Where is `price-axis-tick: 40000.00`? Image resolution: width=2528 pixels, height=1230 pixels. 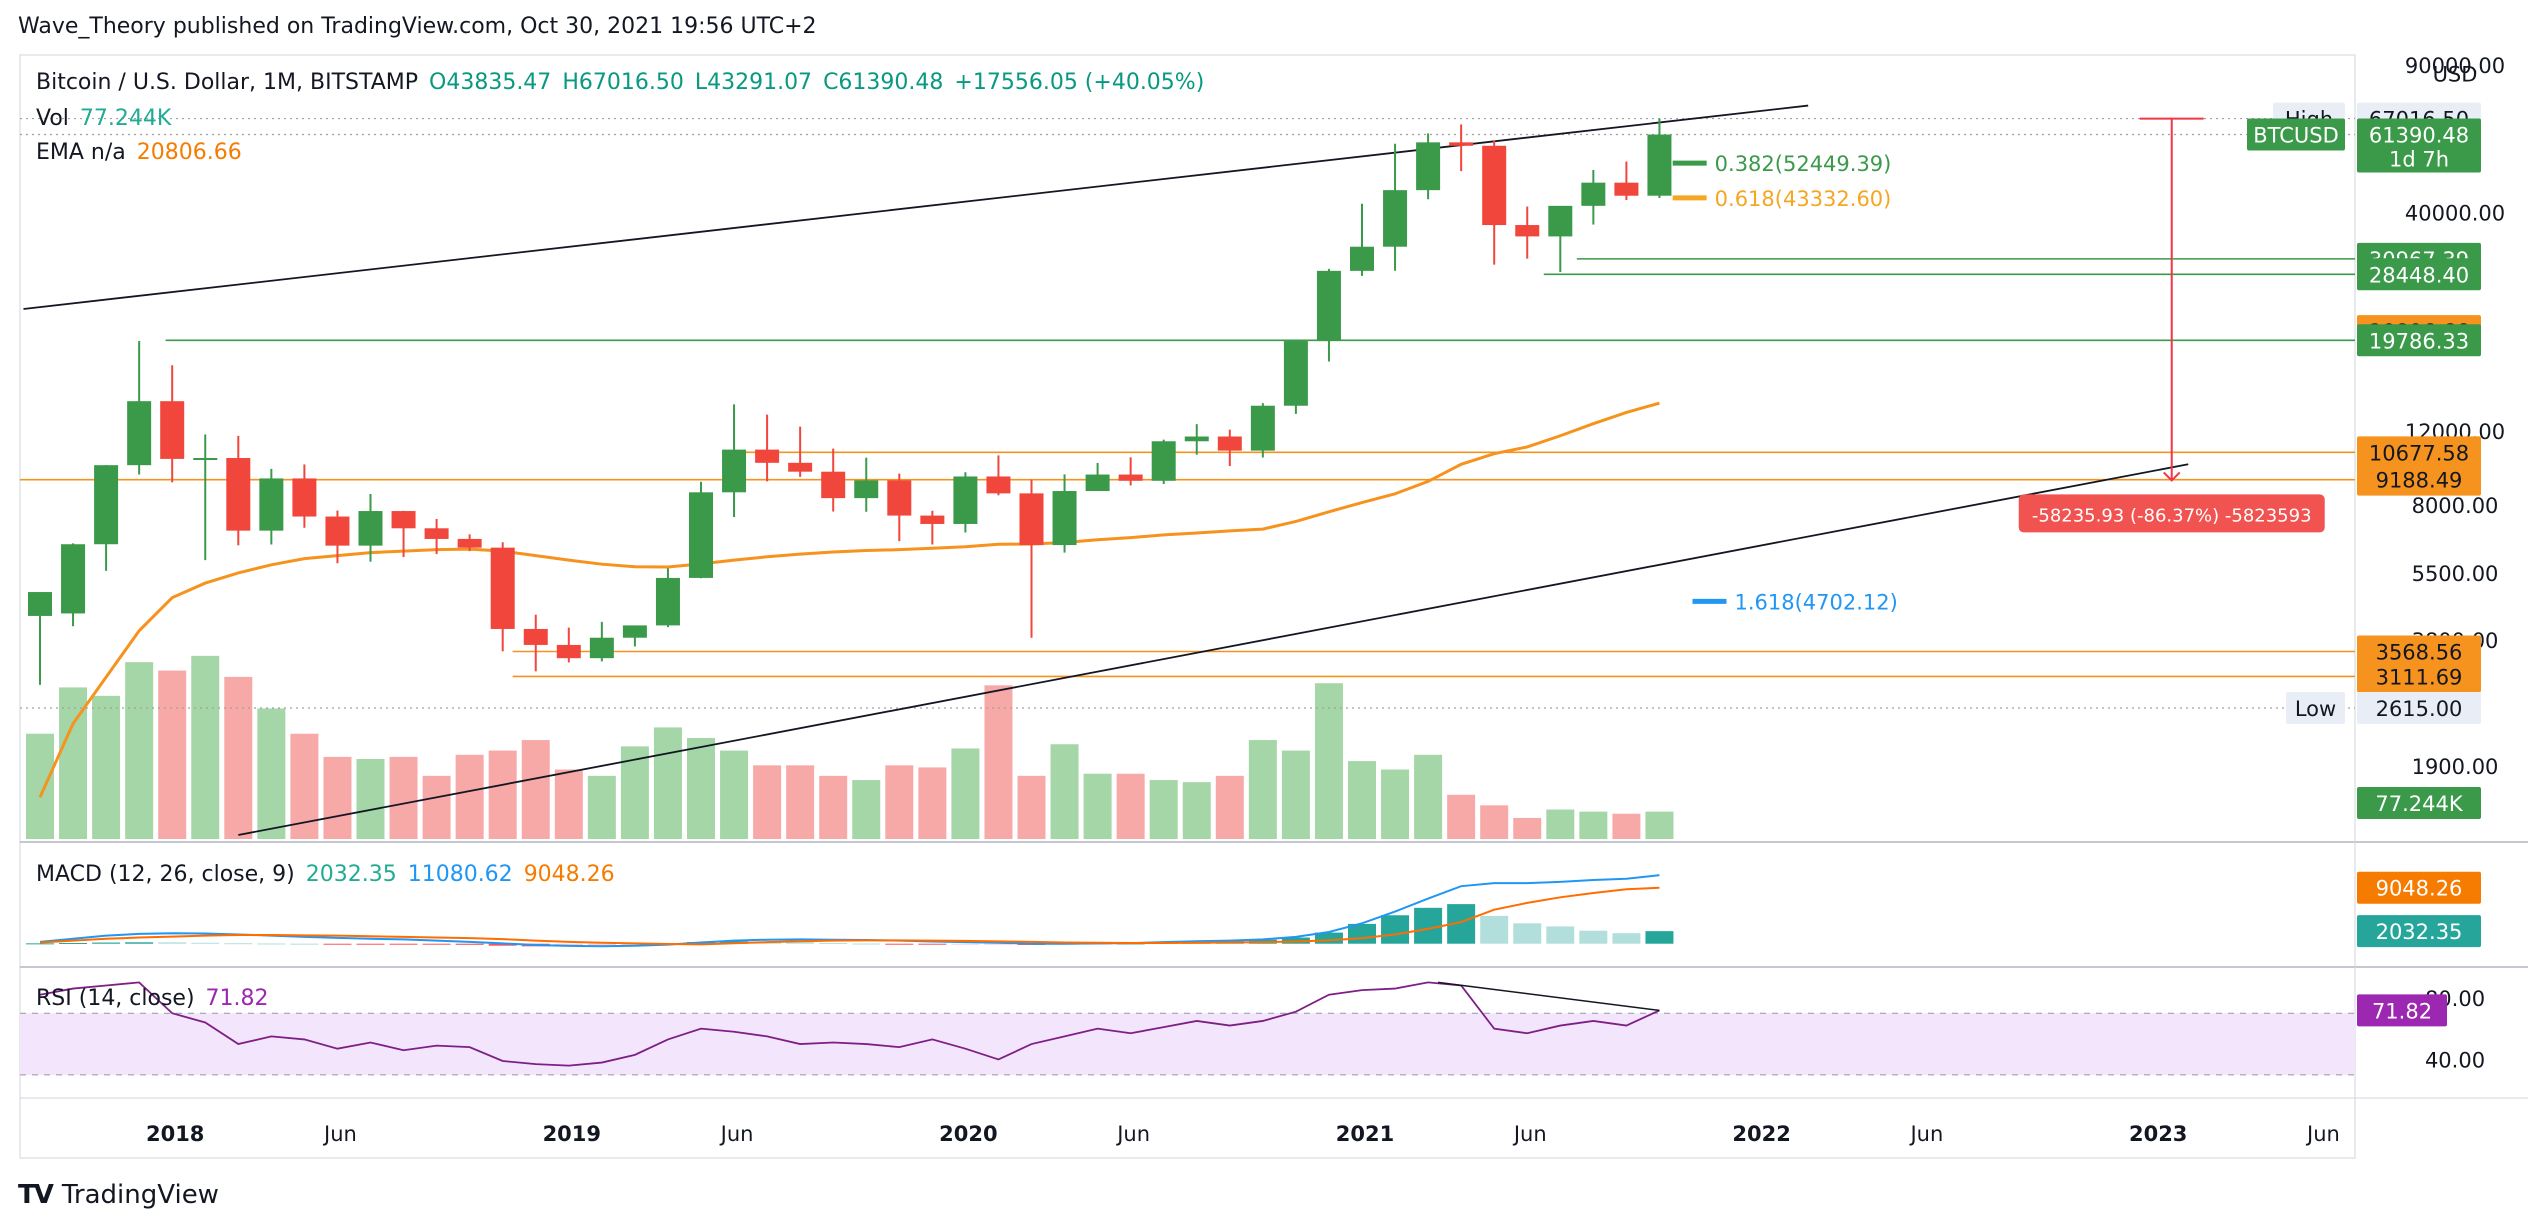
price-axis-tick: 40000.00 is located at coordinates (2455, 213).